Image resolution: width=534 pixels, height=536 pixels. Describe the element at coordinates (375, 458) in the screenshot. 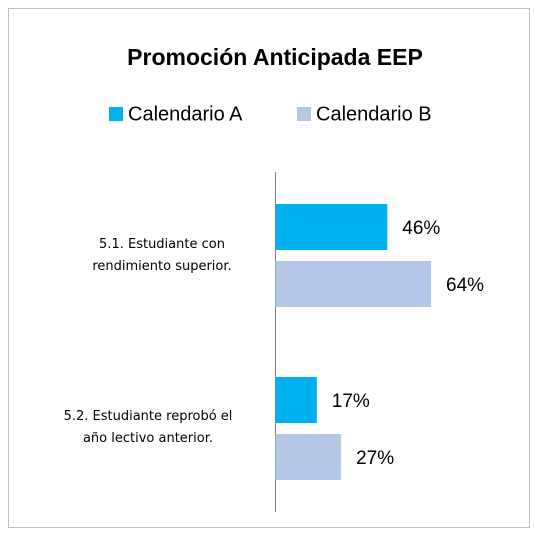

I see `data-label: 27%` at that location.